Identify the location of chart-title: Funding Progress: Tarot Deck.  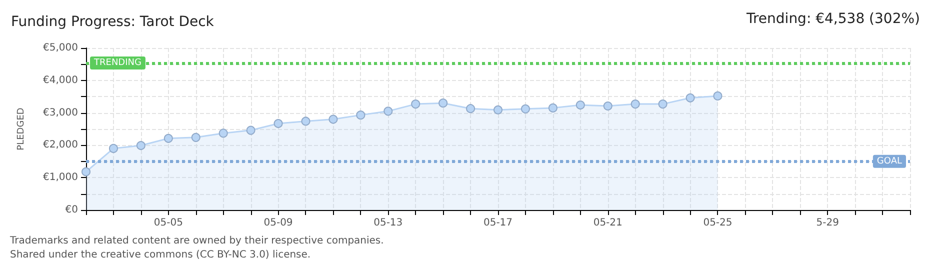
(113, 22).